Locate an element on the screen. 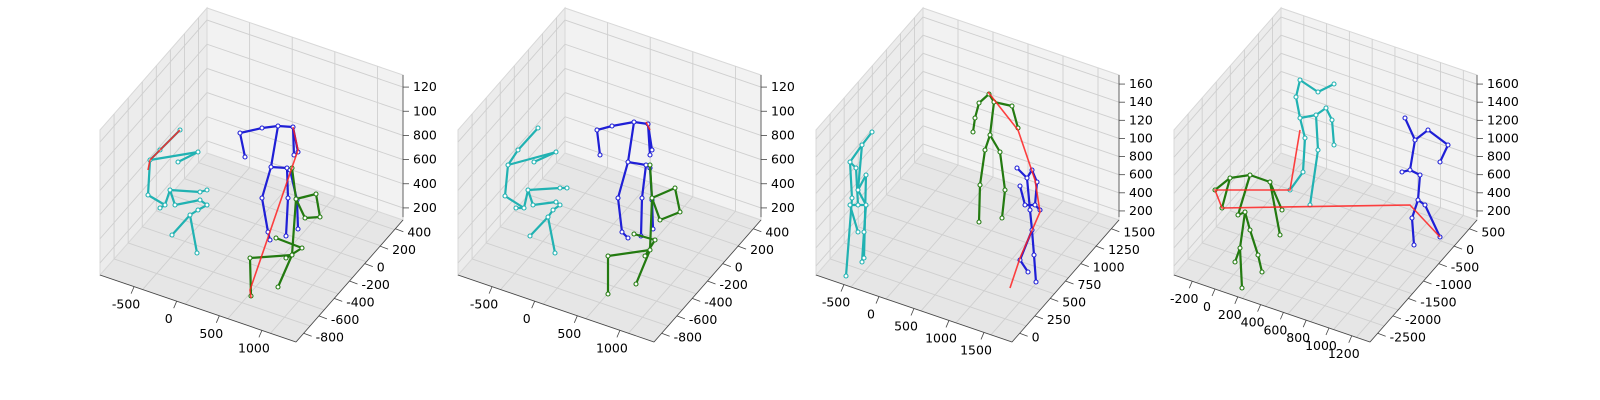  y-tick-label: 1250 is located at coordinates (1124, 249).